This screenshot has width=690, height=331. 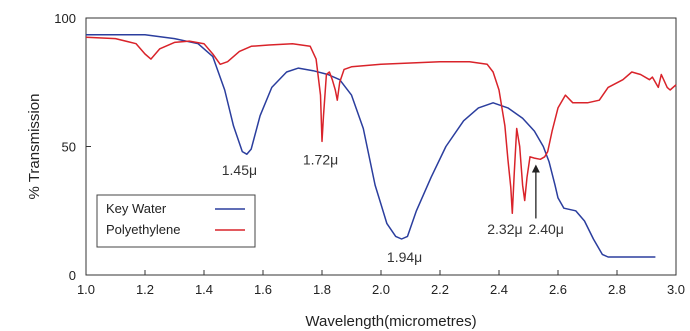 I want to click on x-tick-label: 2.0, so click(x=381, y=289).